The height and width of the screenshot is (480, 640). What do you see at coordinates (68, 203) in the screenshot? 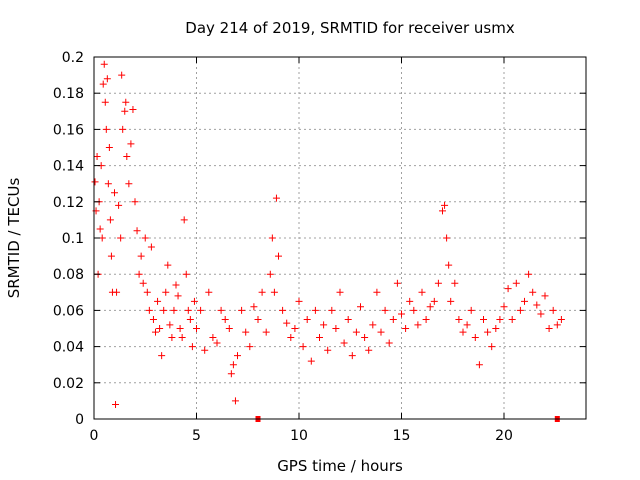
I see `y-tick-label: 0.12` at bounding box center [68, 203].